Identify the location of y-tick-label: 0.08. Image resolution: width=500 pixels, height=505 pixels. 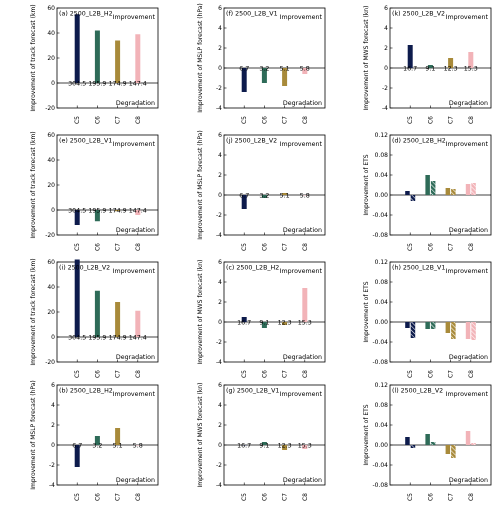
(382, 155).